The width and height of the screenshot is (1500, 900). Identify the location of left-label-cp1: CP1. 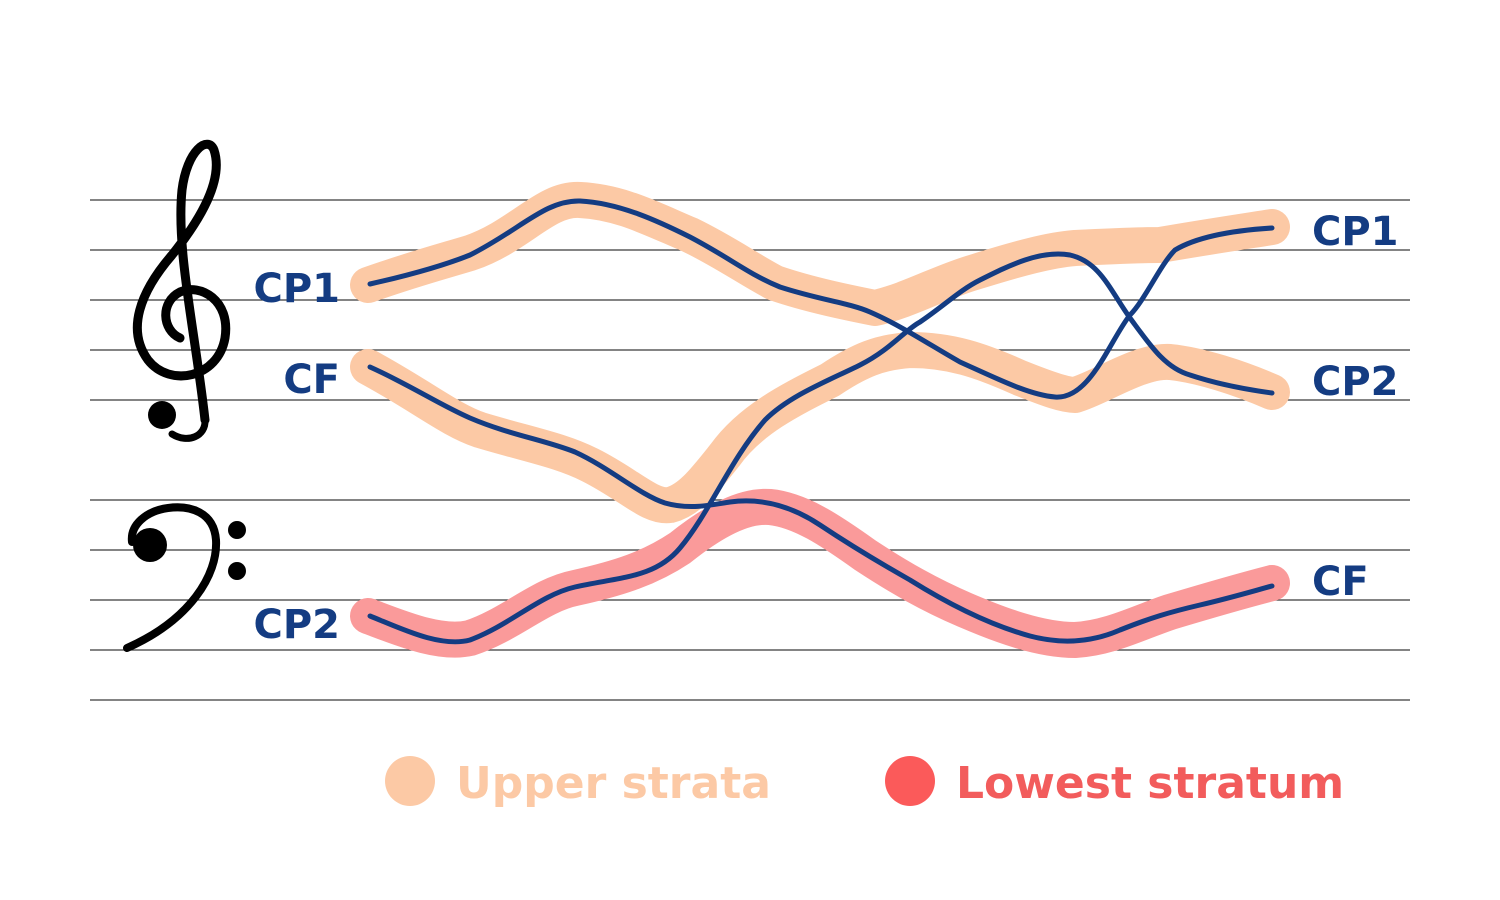
(296, 289).